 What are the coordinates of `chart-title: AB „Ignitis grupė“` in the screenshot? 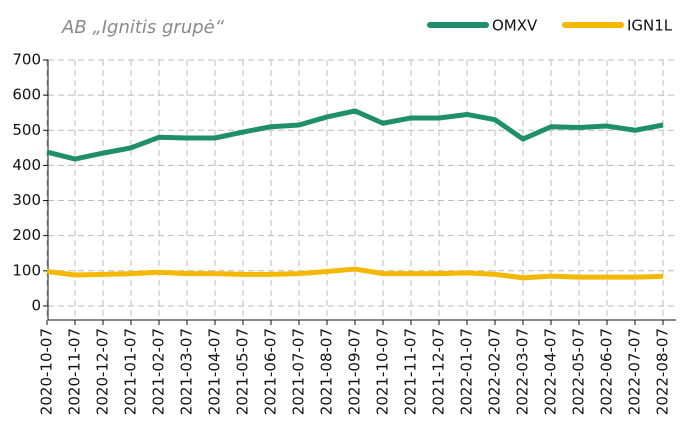 It's located at (143, 27).